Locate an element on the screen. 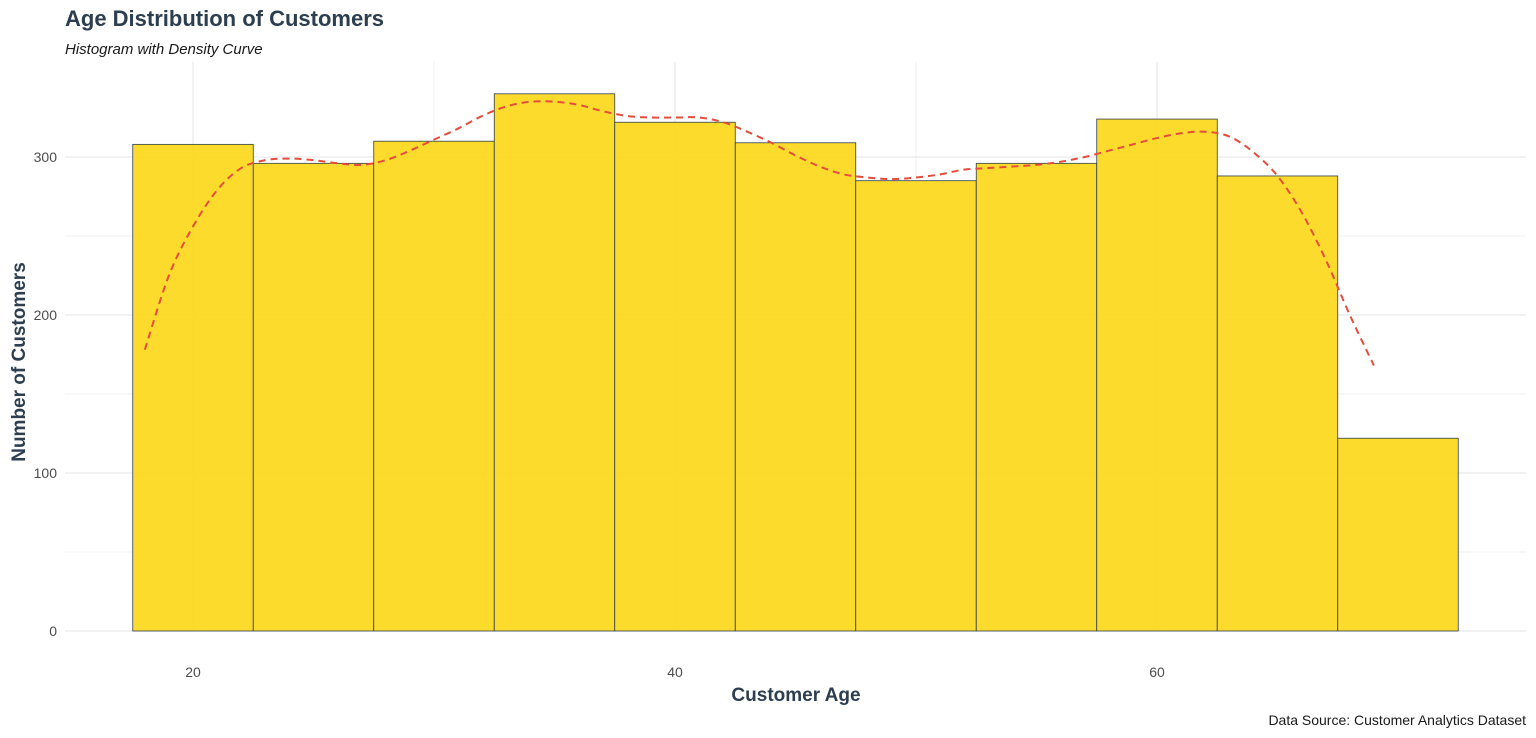 This screenshot has width=1536, height=738. x-axis-title: Customer Age is located at coordinates (795, 695).